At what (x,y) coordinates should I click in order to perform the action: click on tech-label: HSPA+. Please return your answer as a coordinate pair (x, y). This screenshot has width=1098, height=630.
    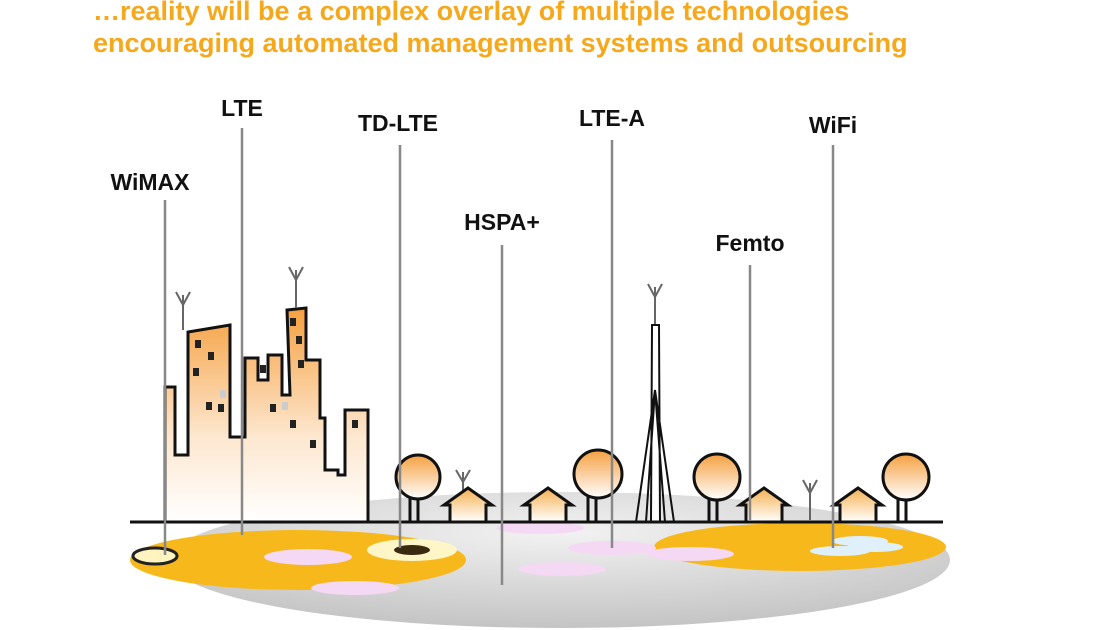
    Looking at the image, I should click on (502, 222).